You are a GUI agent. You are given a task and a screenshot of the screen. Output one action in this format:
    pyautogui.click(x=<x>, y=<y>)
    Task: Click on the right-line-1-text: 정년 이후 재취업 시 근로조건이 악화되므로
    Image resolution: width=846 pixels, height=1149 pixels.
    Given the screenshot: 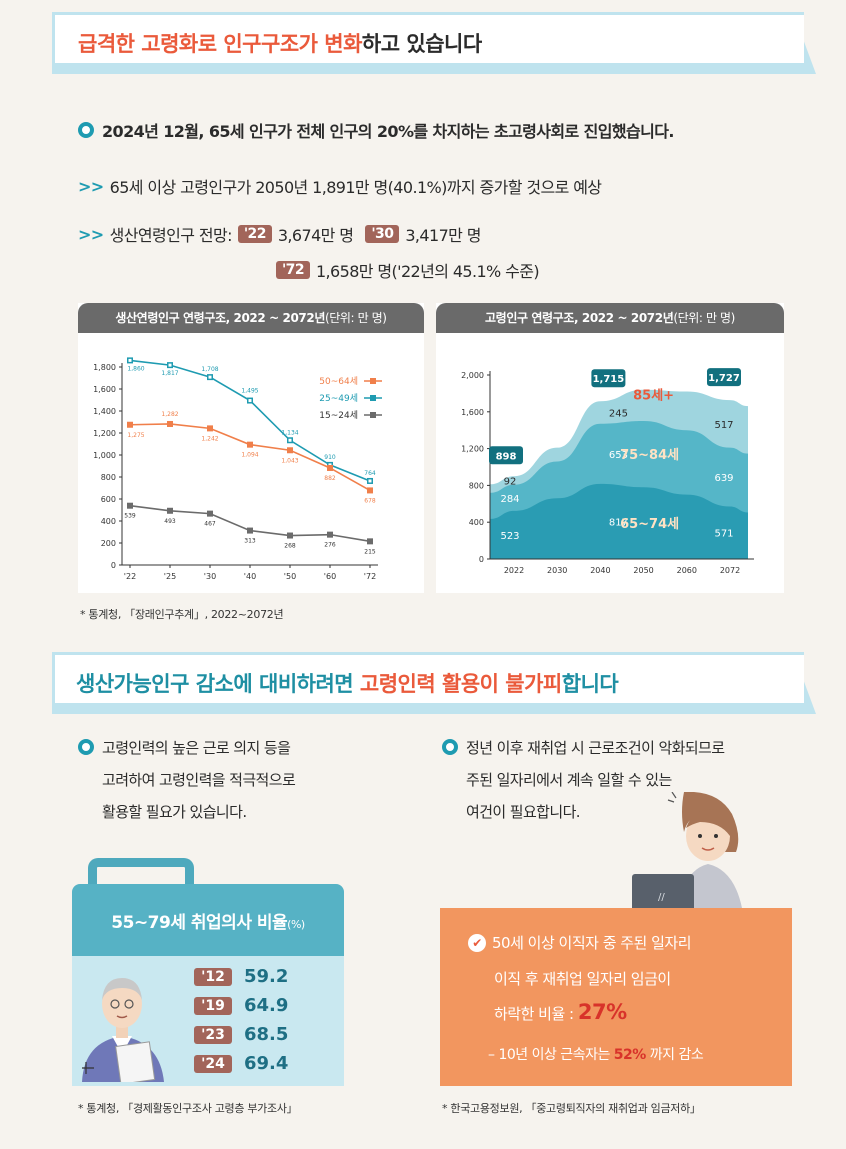 What is the action you would take?
    pyautogui.click(x=595, y=748)
    